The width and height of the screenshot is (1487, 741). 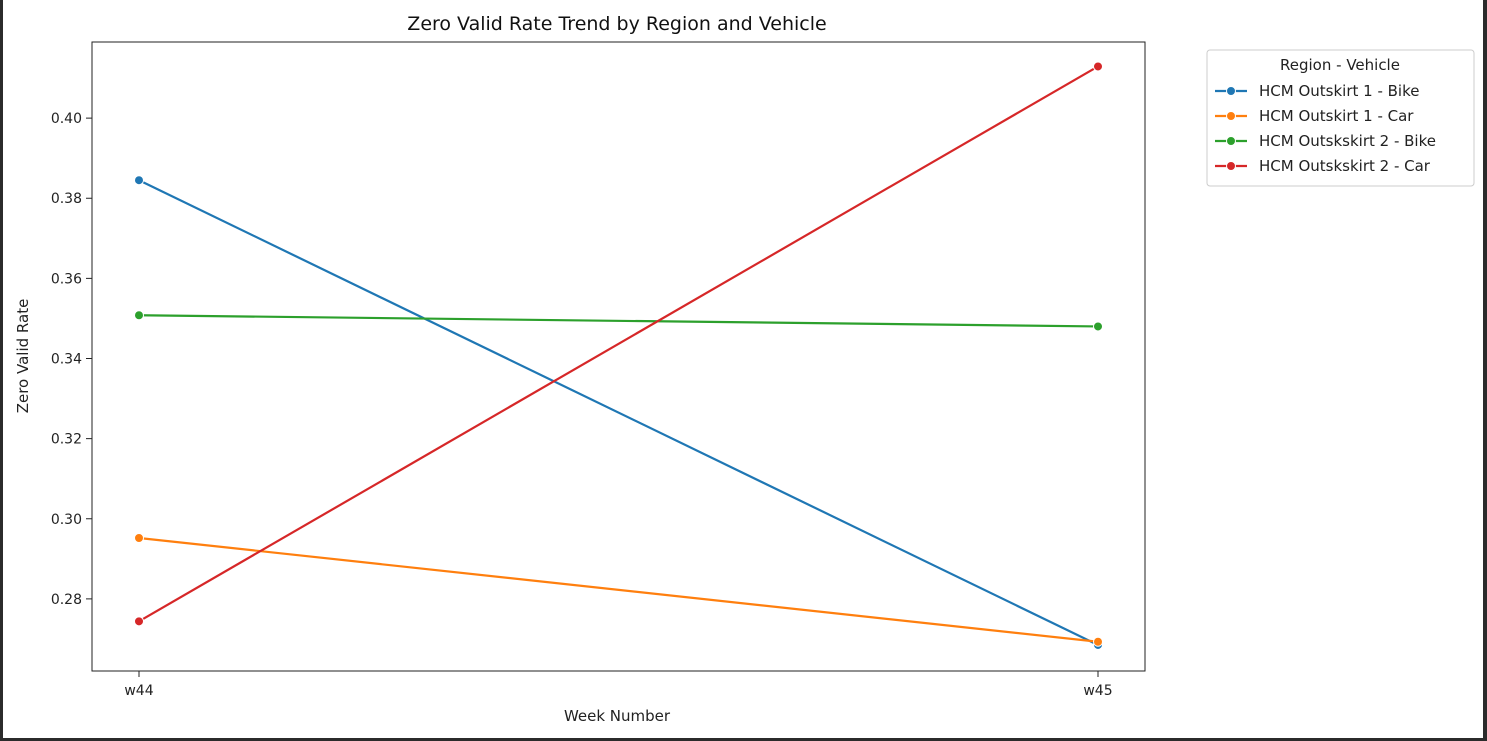 I want to click on y-tick-label: 0.36, so click(x=66, y=279).